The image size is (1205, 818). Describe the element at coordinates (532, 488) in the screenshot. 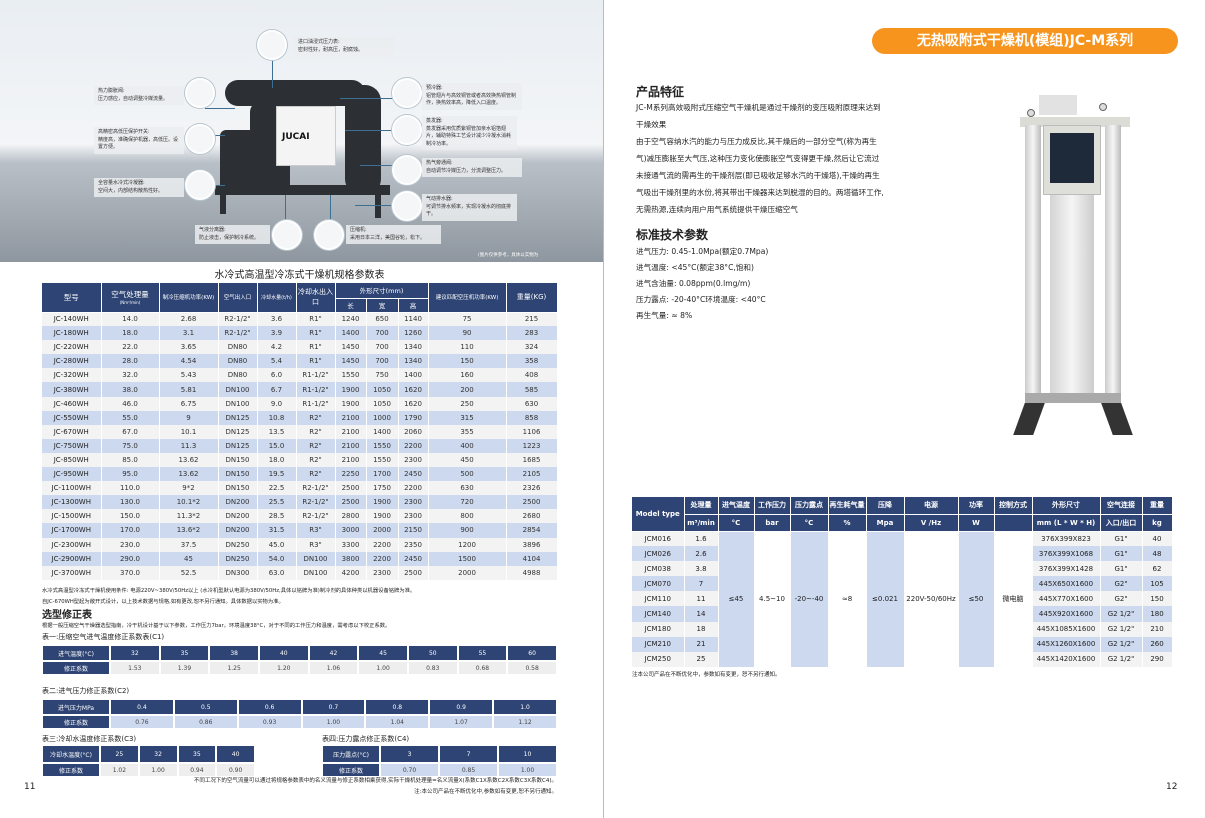

I see `table-cell: 2326` at that location.